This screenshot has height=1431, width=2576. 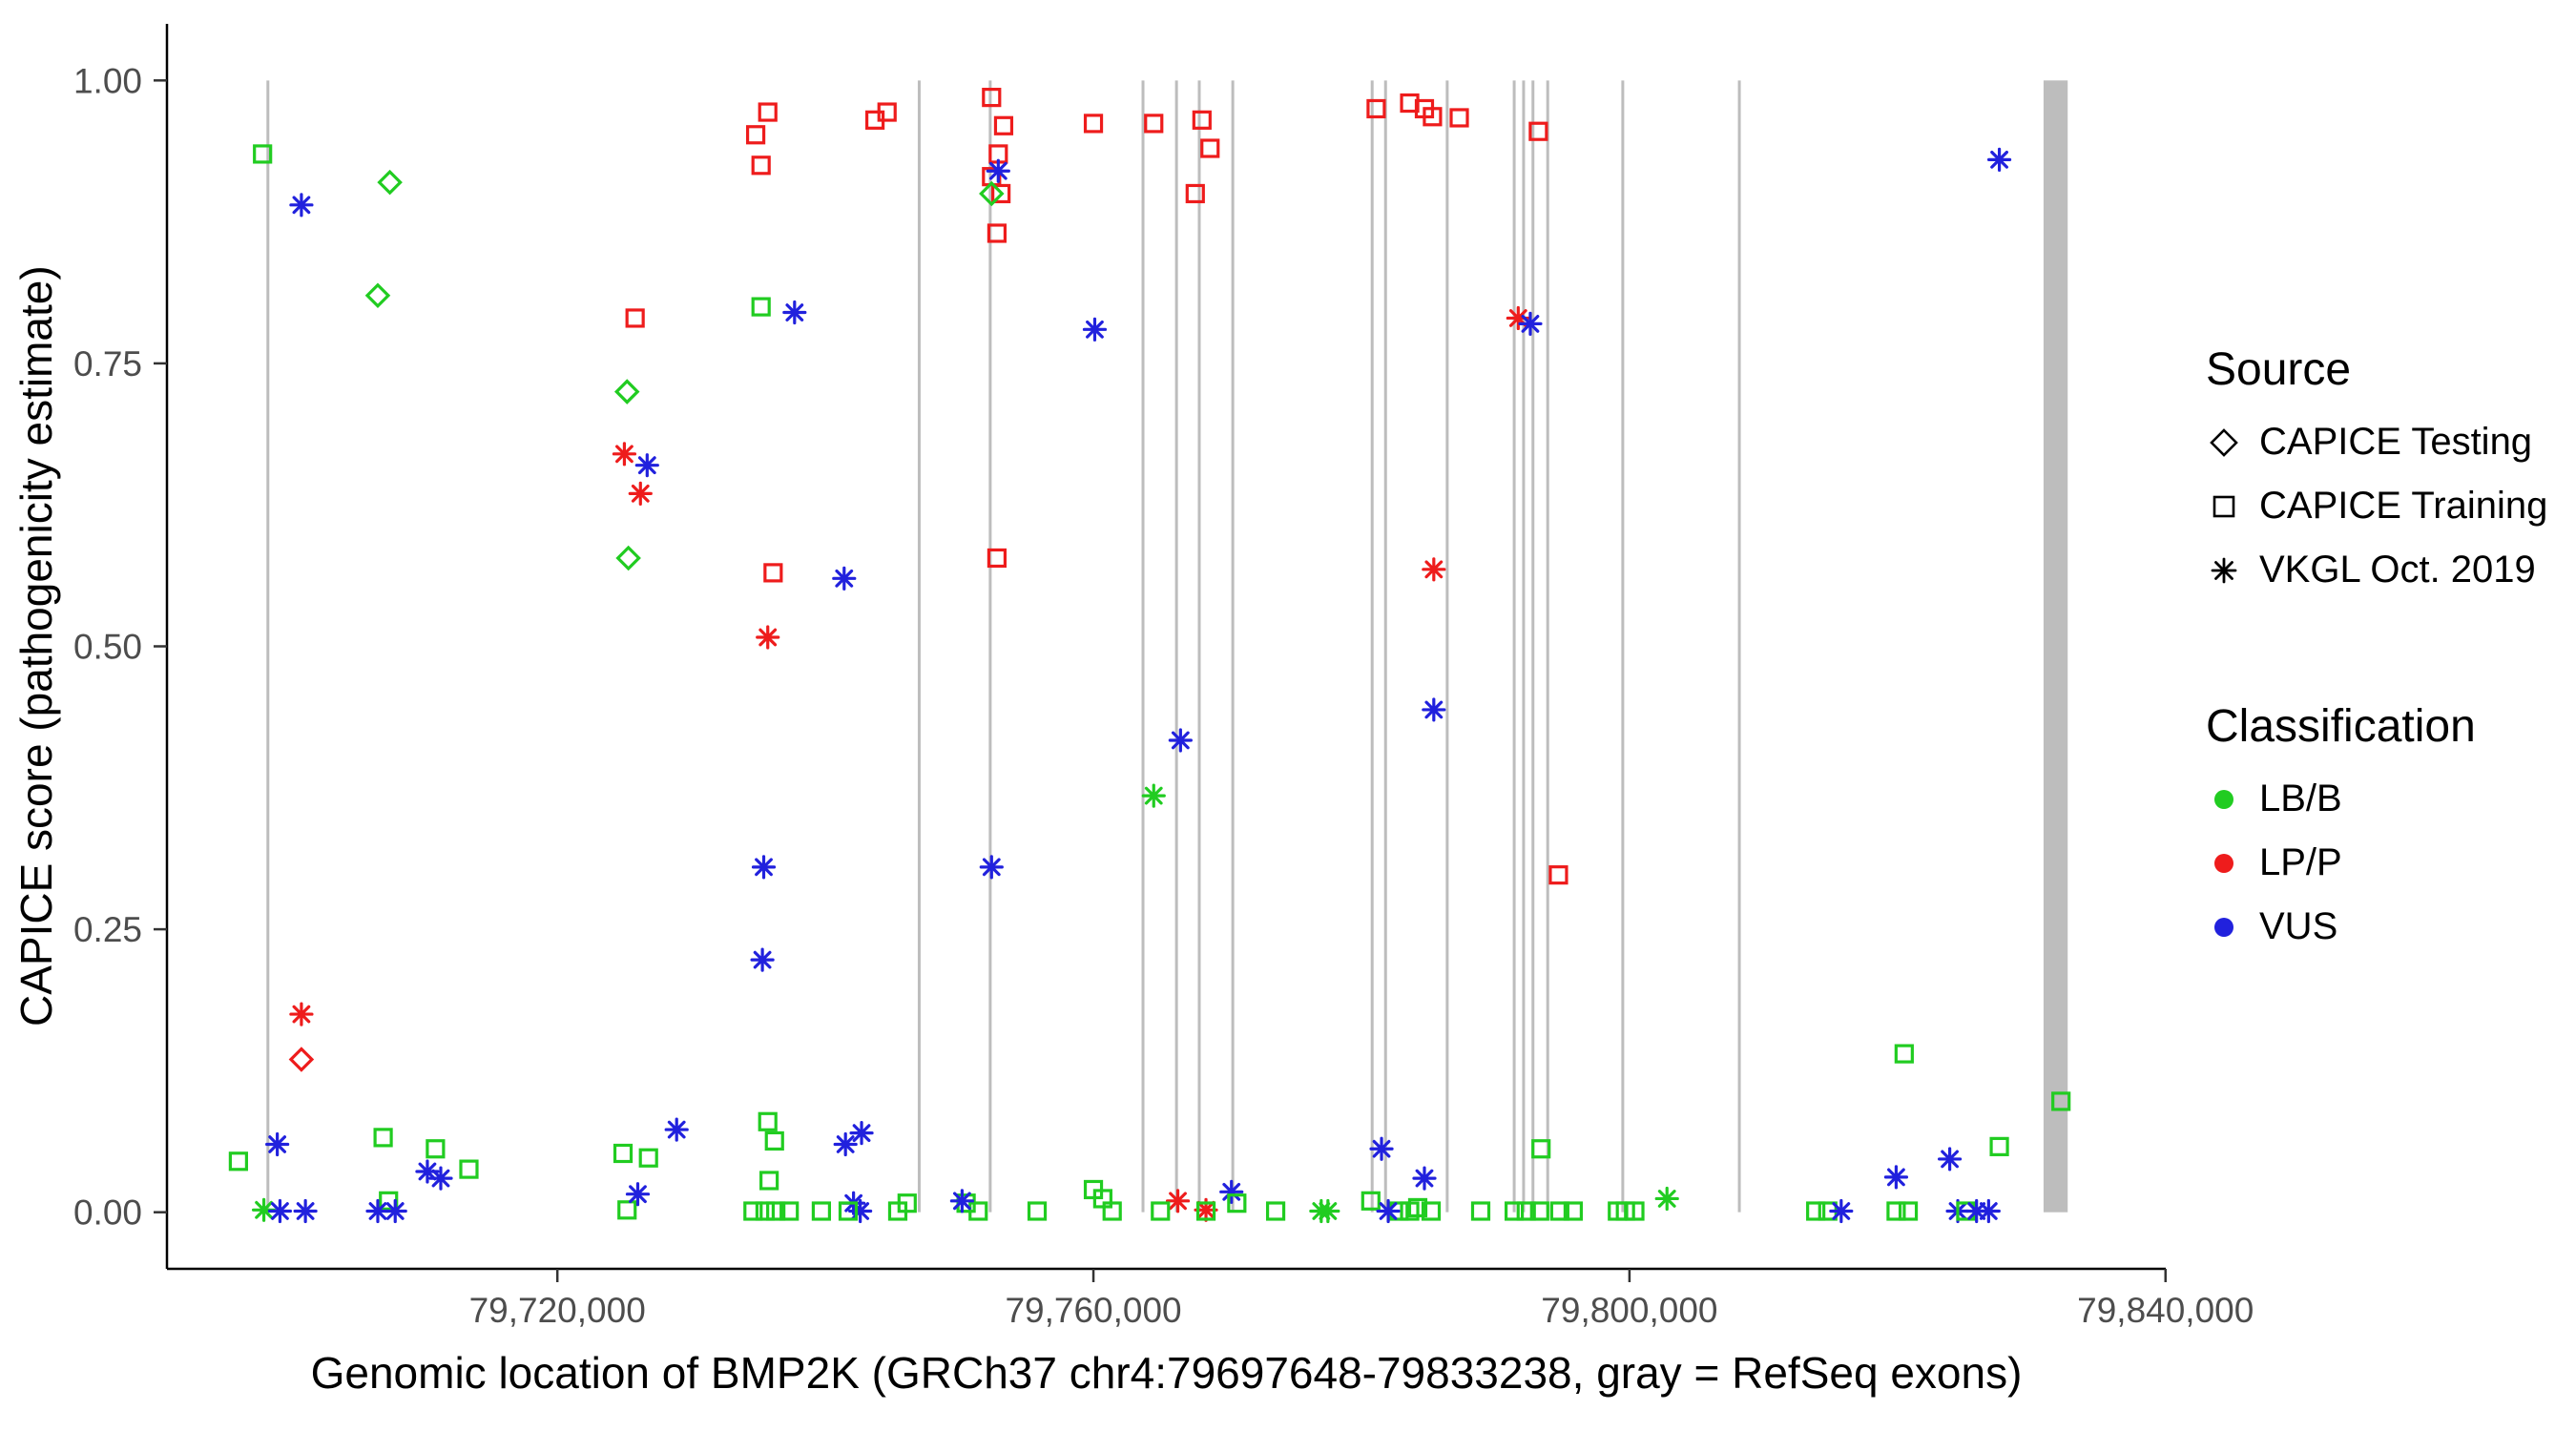 What do you see at coordinates (107, 1213) in the screenshot?
I see `svg-text: 0.00` at bounding box center [107, 1213].